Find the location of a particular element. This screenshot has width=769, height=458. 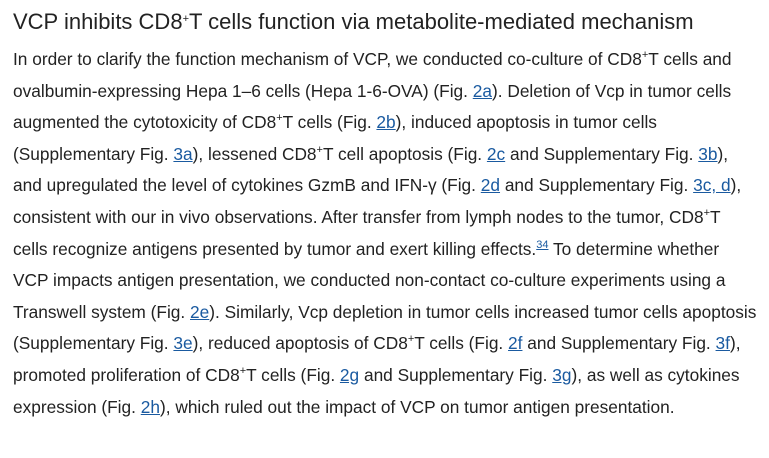

figure-link: 2h is located at coordinates (150, 406).